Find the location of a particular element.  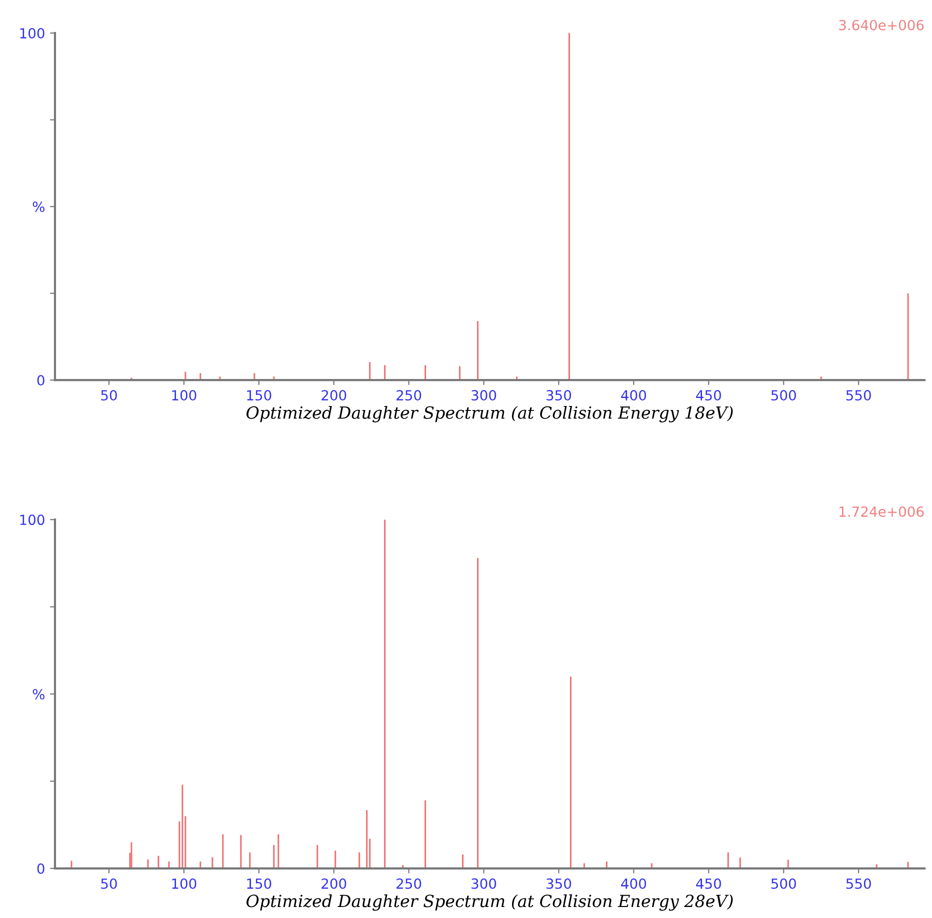

text: 1.724e+006 is located at coordinates (882, 511).